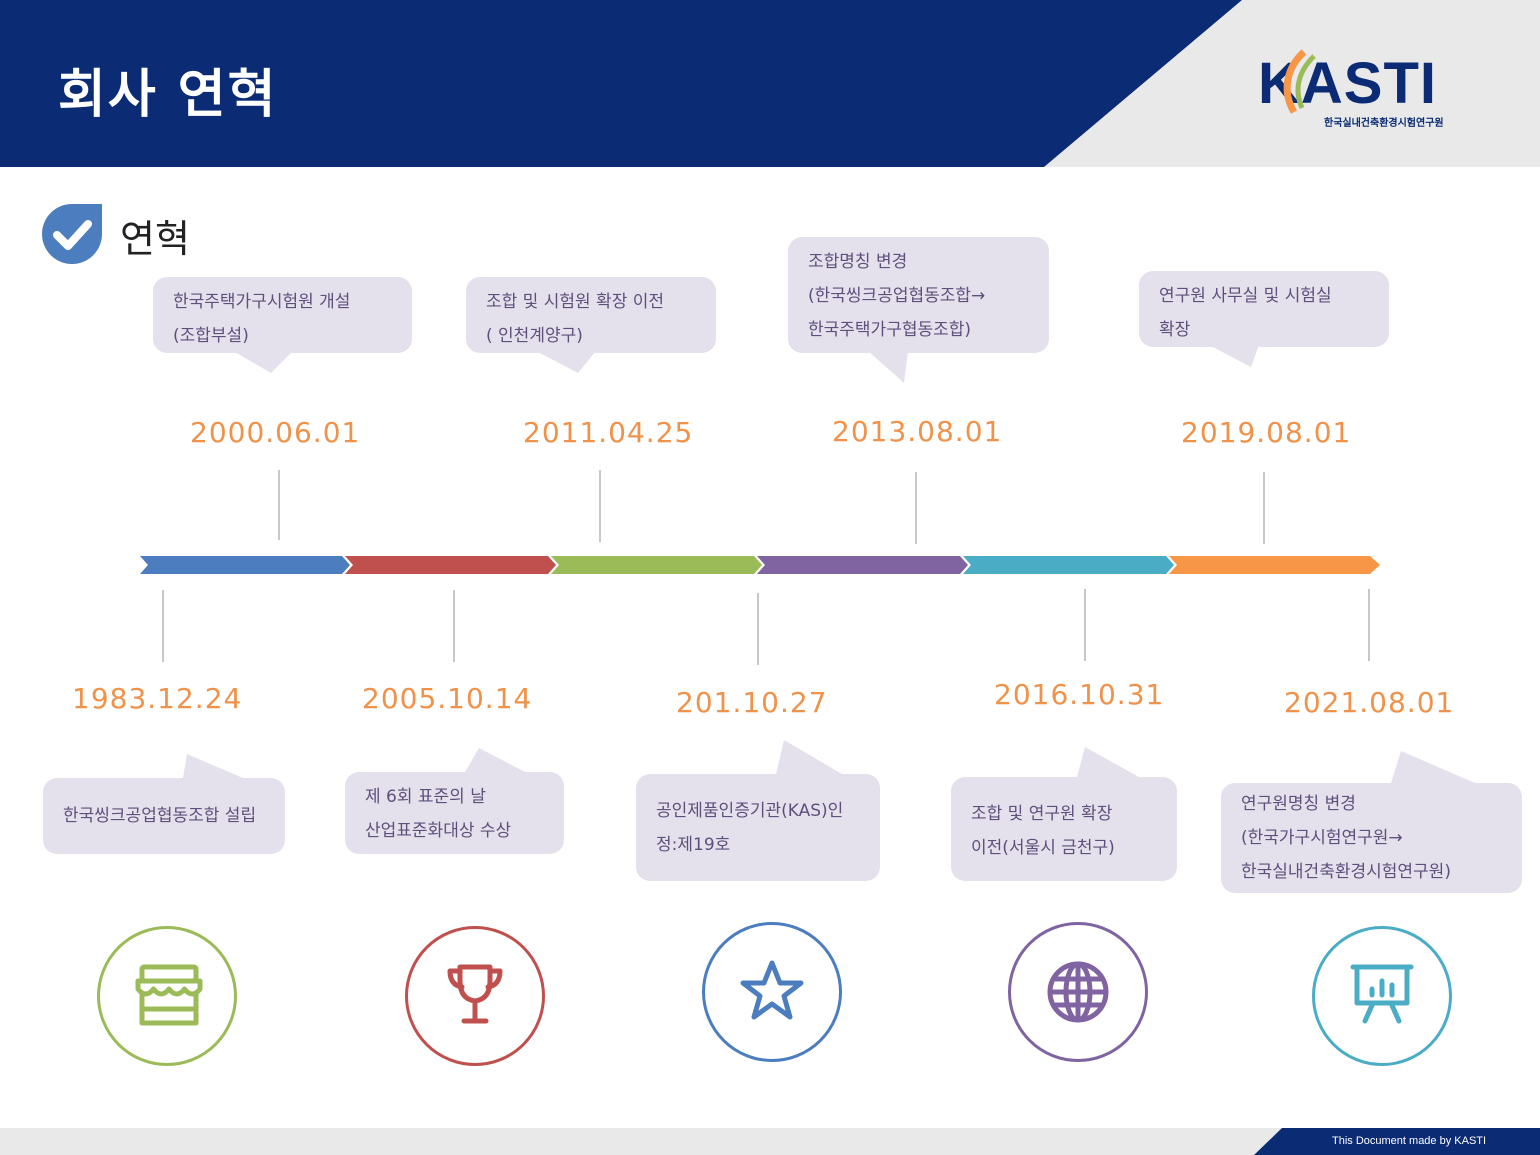 Image resolution: width=1540 pixels, height=1155 pixels. Describe the element at coordinates (168, 95) in the screenshot. I see `page-title: 회사 연혁` at that location.